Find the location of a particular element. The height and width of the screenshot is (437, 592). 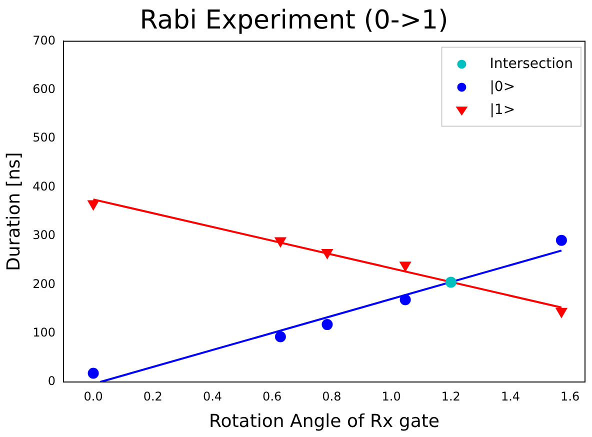

y-tick-label: 700 is located at coordinates (44, 40).